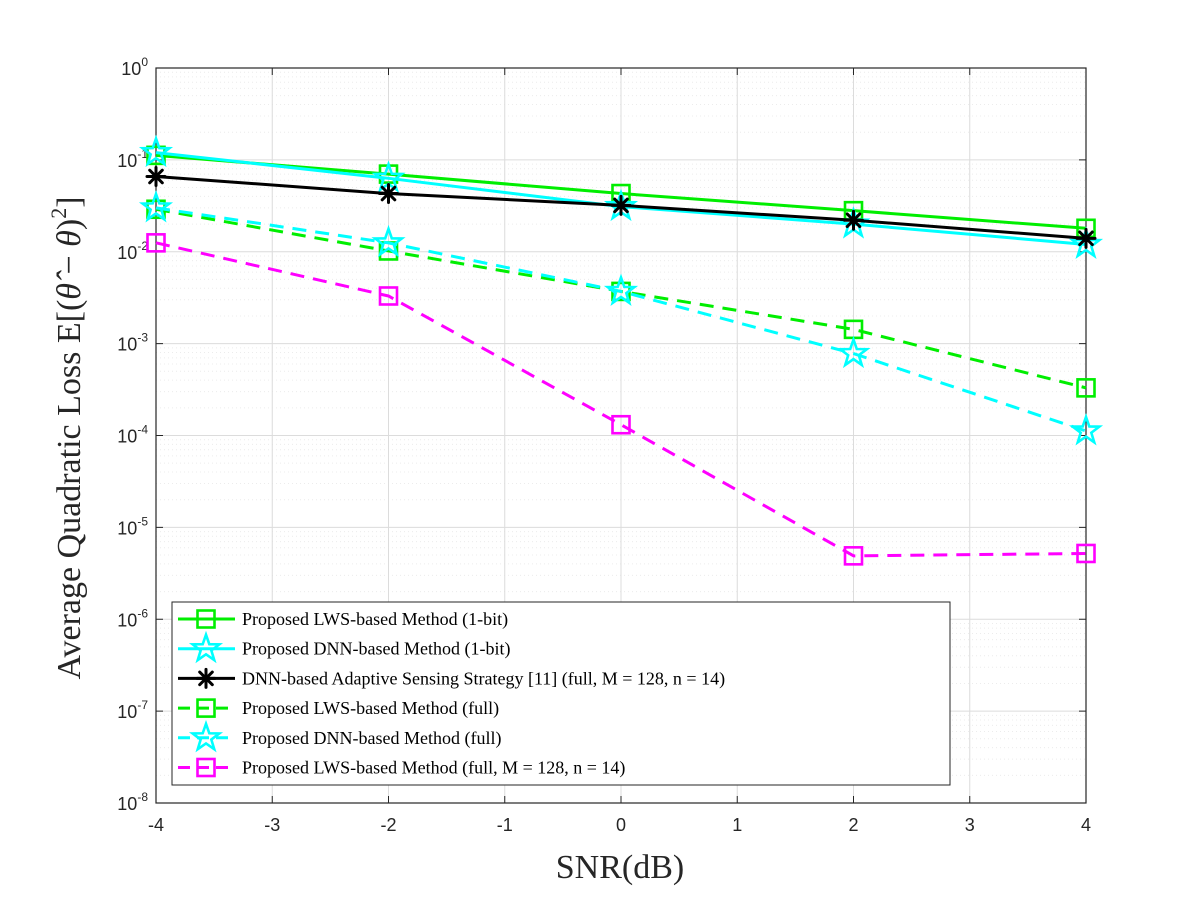  Describe the element at coordinates (132, 251) in the screenshot. I see `y-tick-label: 10⁻²` at that location.